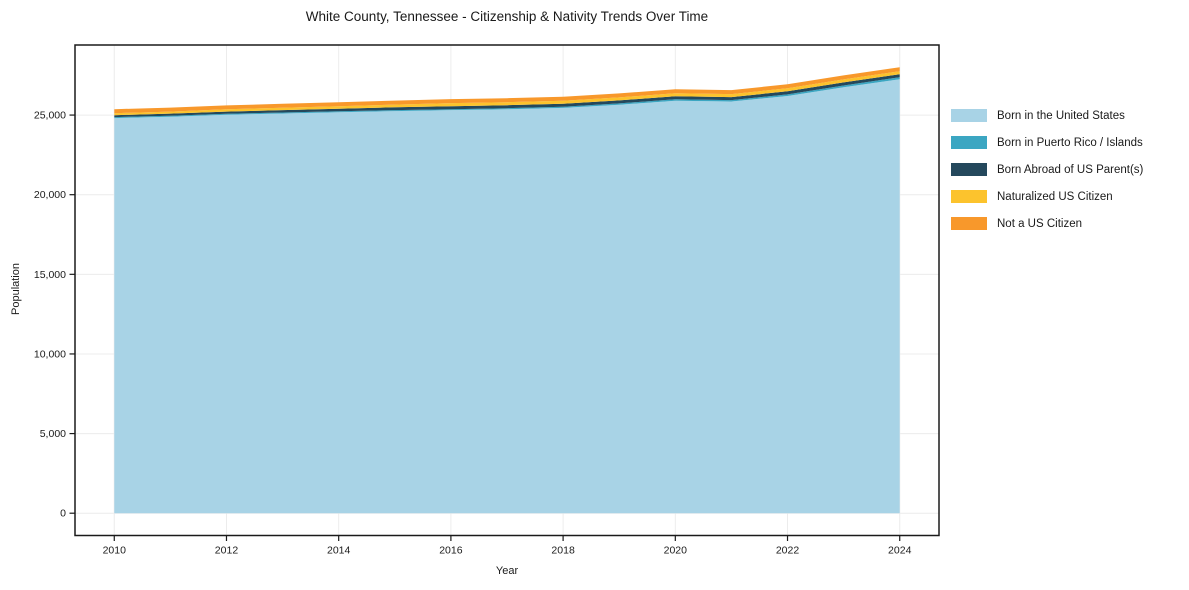 This screenshot has width=1189, height=590. Describe the element at coordinates (50, 354) in the screenshot. I see `y-tick-label: 10,000` at that location.